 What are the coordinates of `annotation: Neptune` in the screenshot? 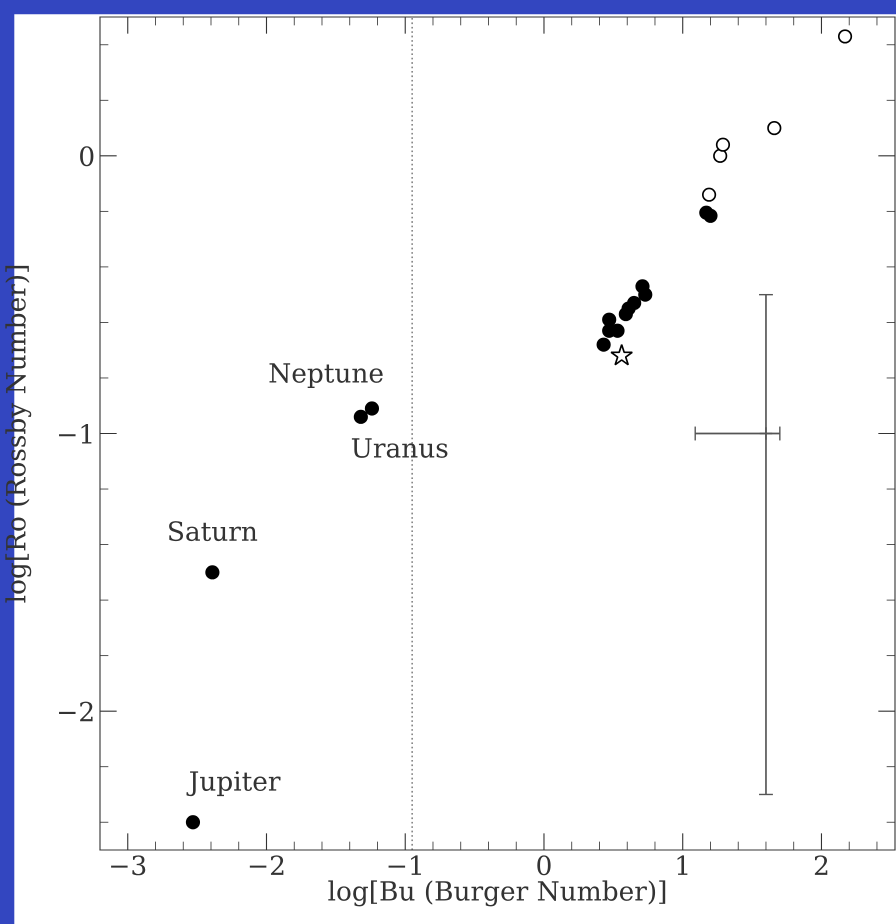 It's located at (326, 375).